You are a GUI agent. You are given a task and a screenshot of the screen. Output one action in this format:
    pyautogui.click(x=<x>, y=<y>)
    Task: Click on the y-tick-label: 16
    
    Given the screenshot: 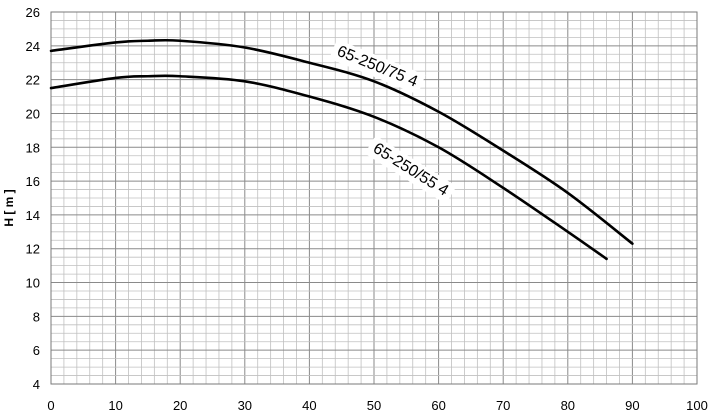 What is the action you would take?
    pyautogui.click(x=33, y=181)
    